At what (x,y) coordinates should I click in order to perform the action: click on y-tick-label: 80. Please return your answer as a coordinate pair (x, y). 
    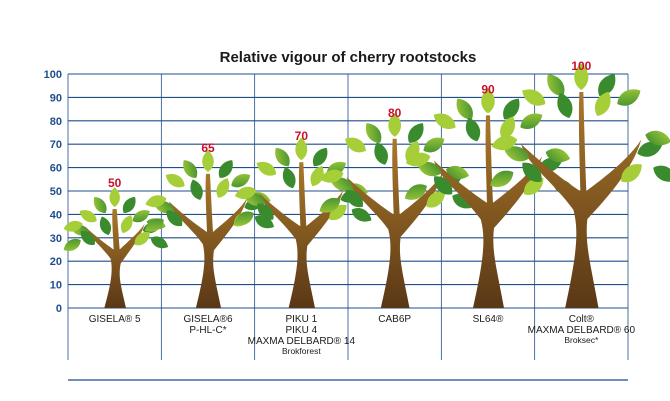
    Looking at the image, I should click on (56, 122).